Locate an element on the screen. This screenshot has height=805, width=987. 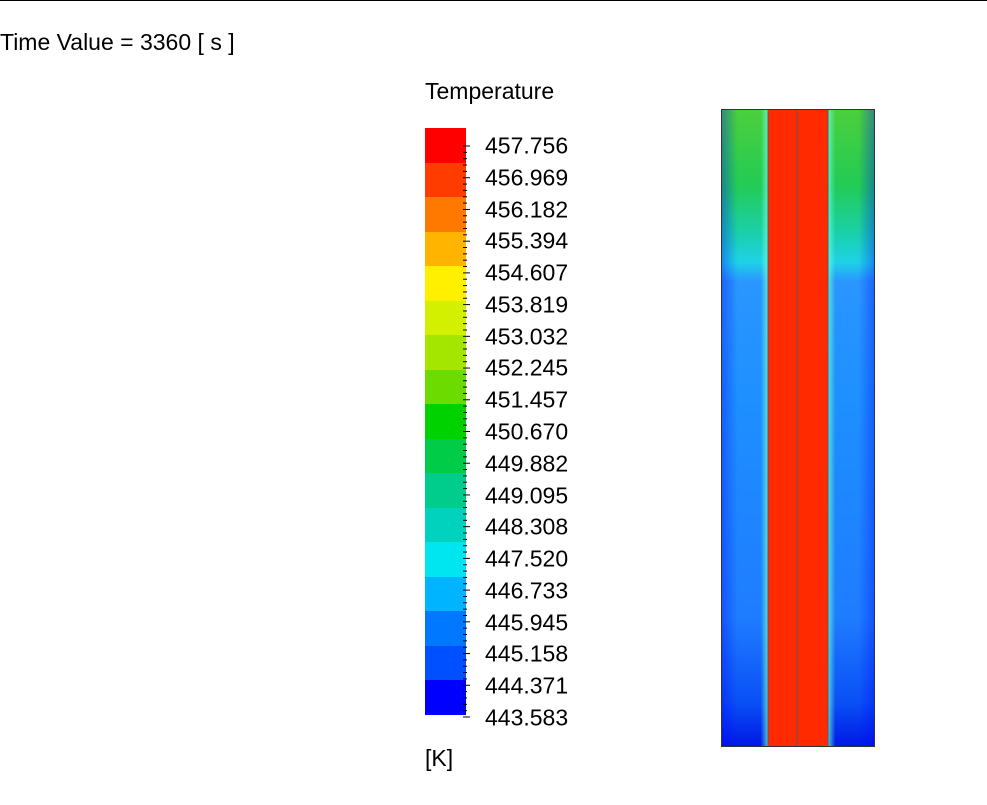
legend-value: 453.819 is located at coordinates (527, 304).